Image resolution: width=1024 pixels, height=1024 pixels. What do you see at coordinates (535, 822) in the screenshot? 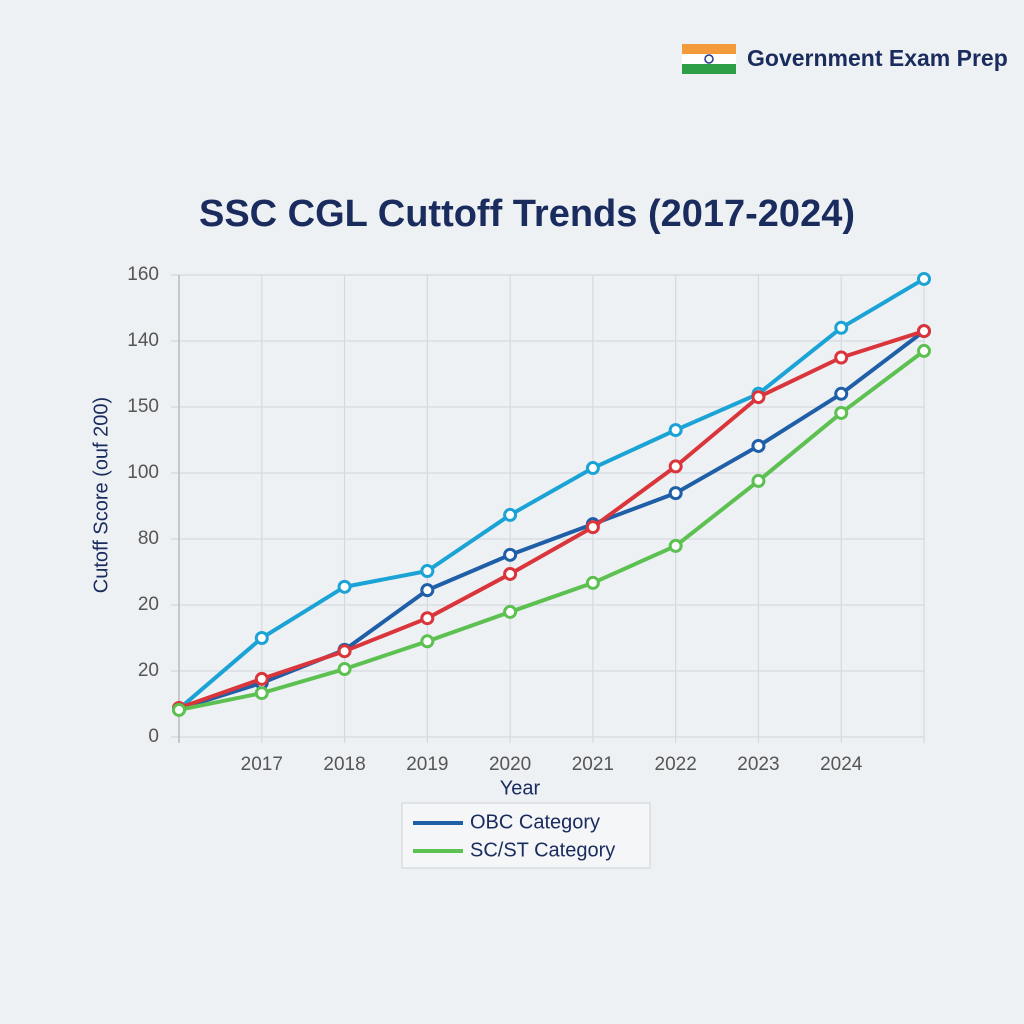
I see `legend-label: OBC Category` at bounding box center [535, 822].